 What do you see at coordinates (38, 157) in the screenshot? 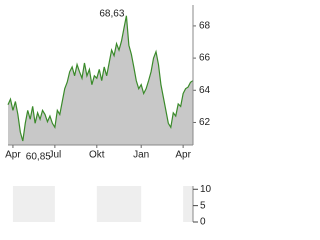
I see `min-label: 60,85` at bounding box center [38, 157].